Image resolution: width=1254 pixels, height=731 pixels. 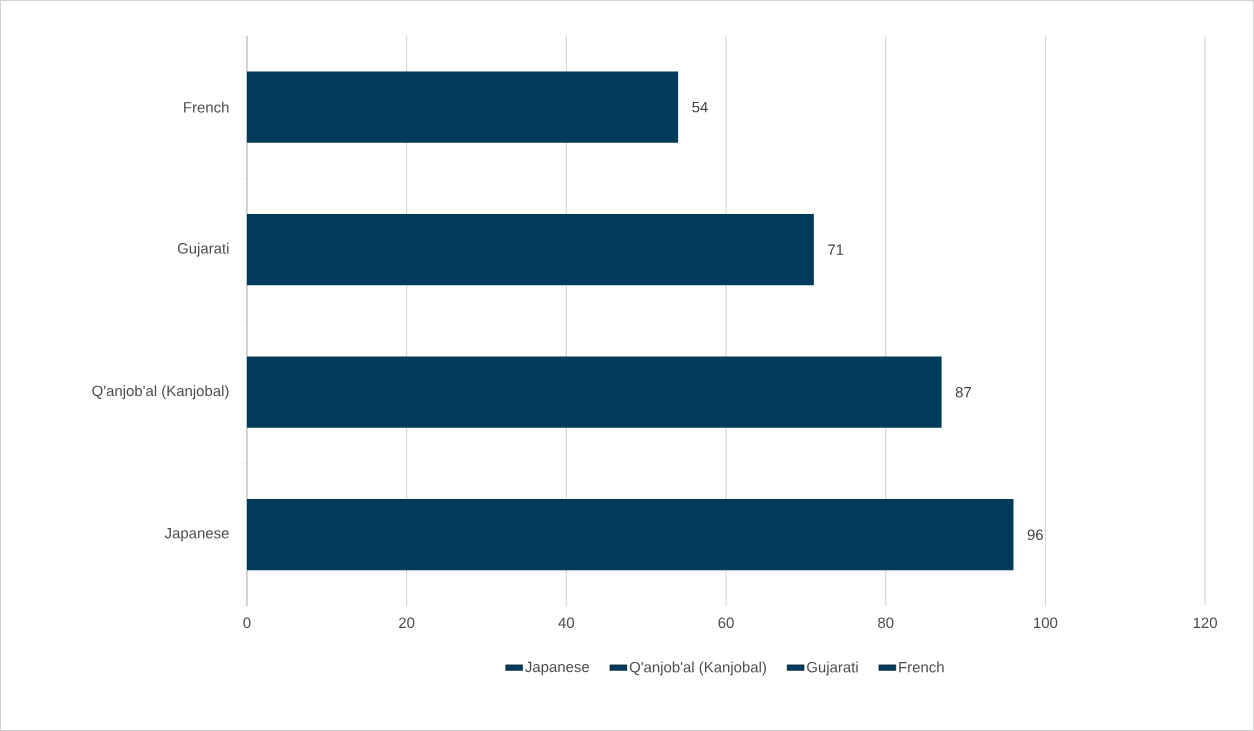 I want to click on x-tick-label: 0, so click(x=247, y=623).